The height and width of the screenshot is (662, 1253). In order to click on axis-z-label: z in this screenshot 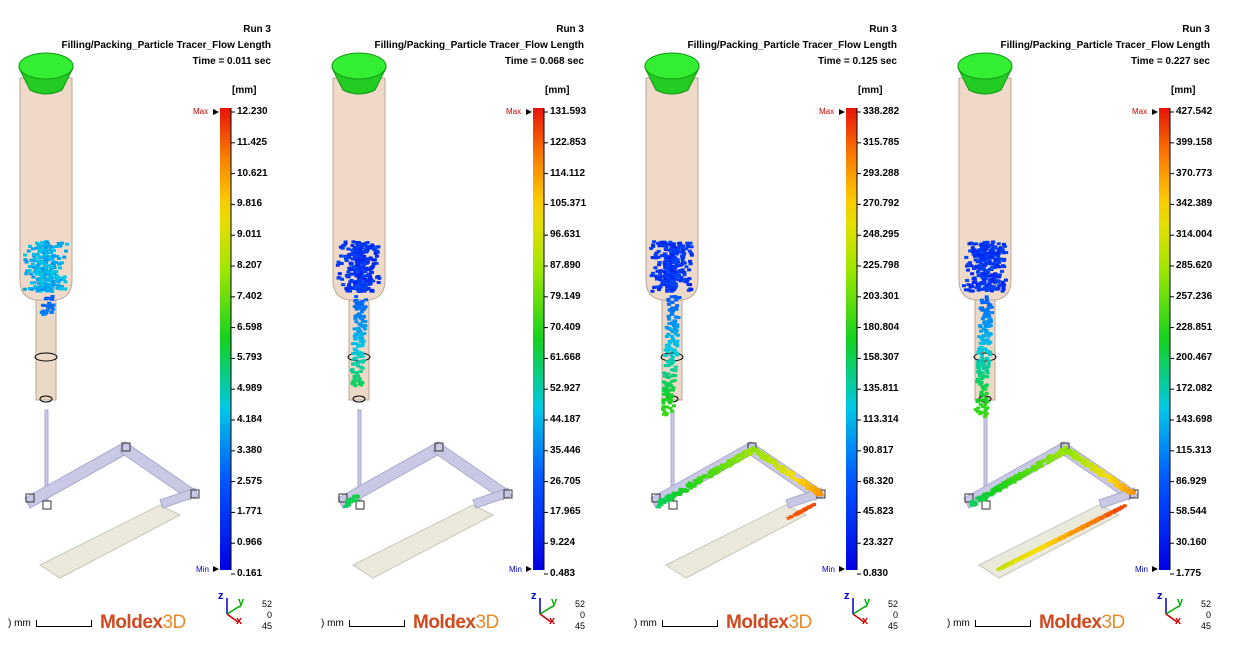, I will do `click(1160, 596)`.